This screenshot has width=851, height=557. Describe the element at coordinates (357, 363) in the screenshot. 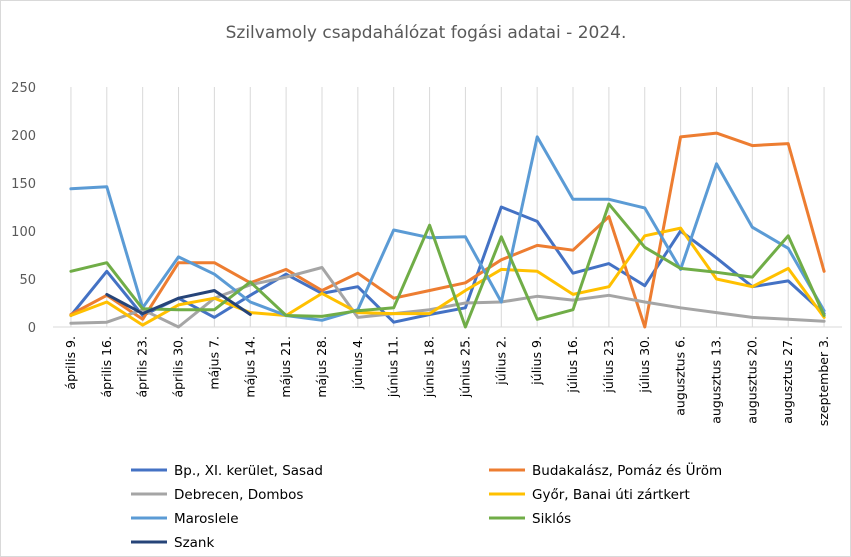

I see `x-tick-label: június 4.` at that location.